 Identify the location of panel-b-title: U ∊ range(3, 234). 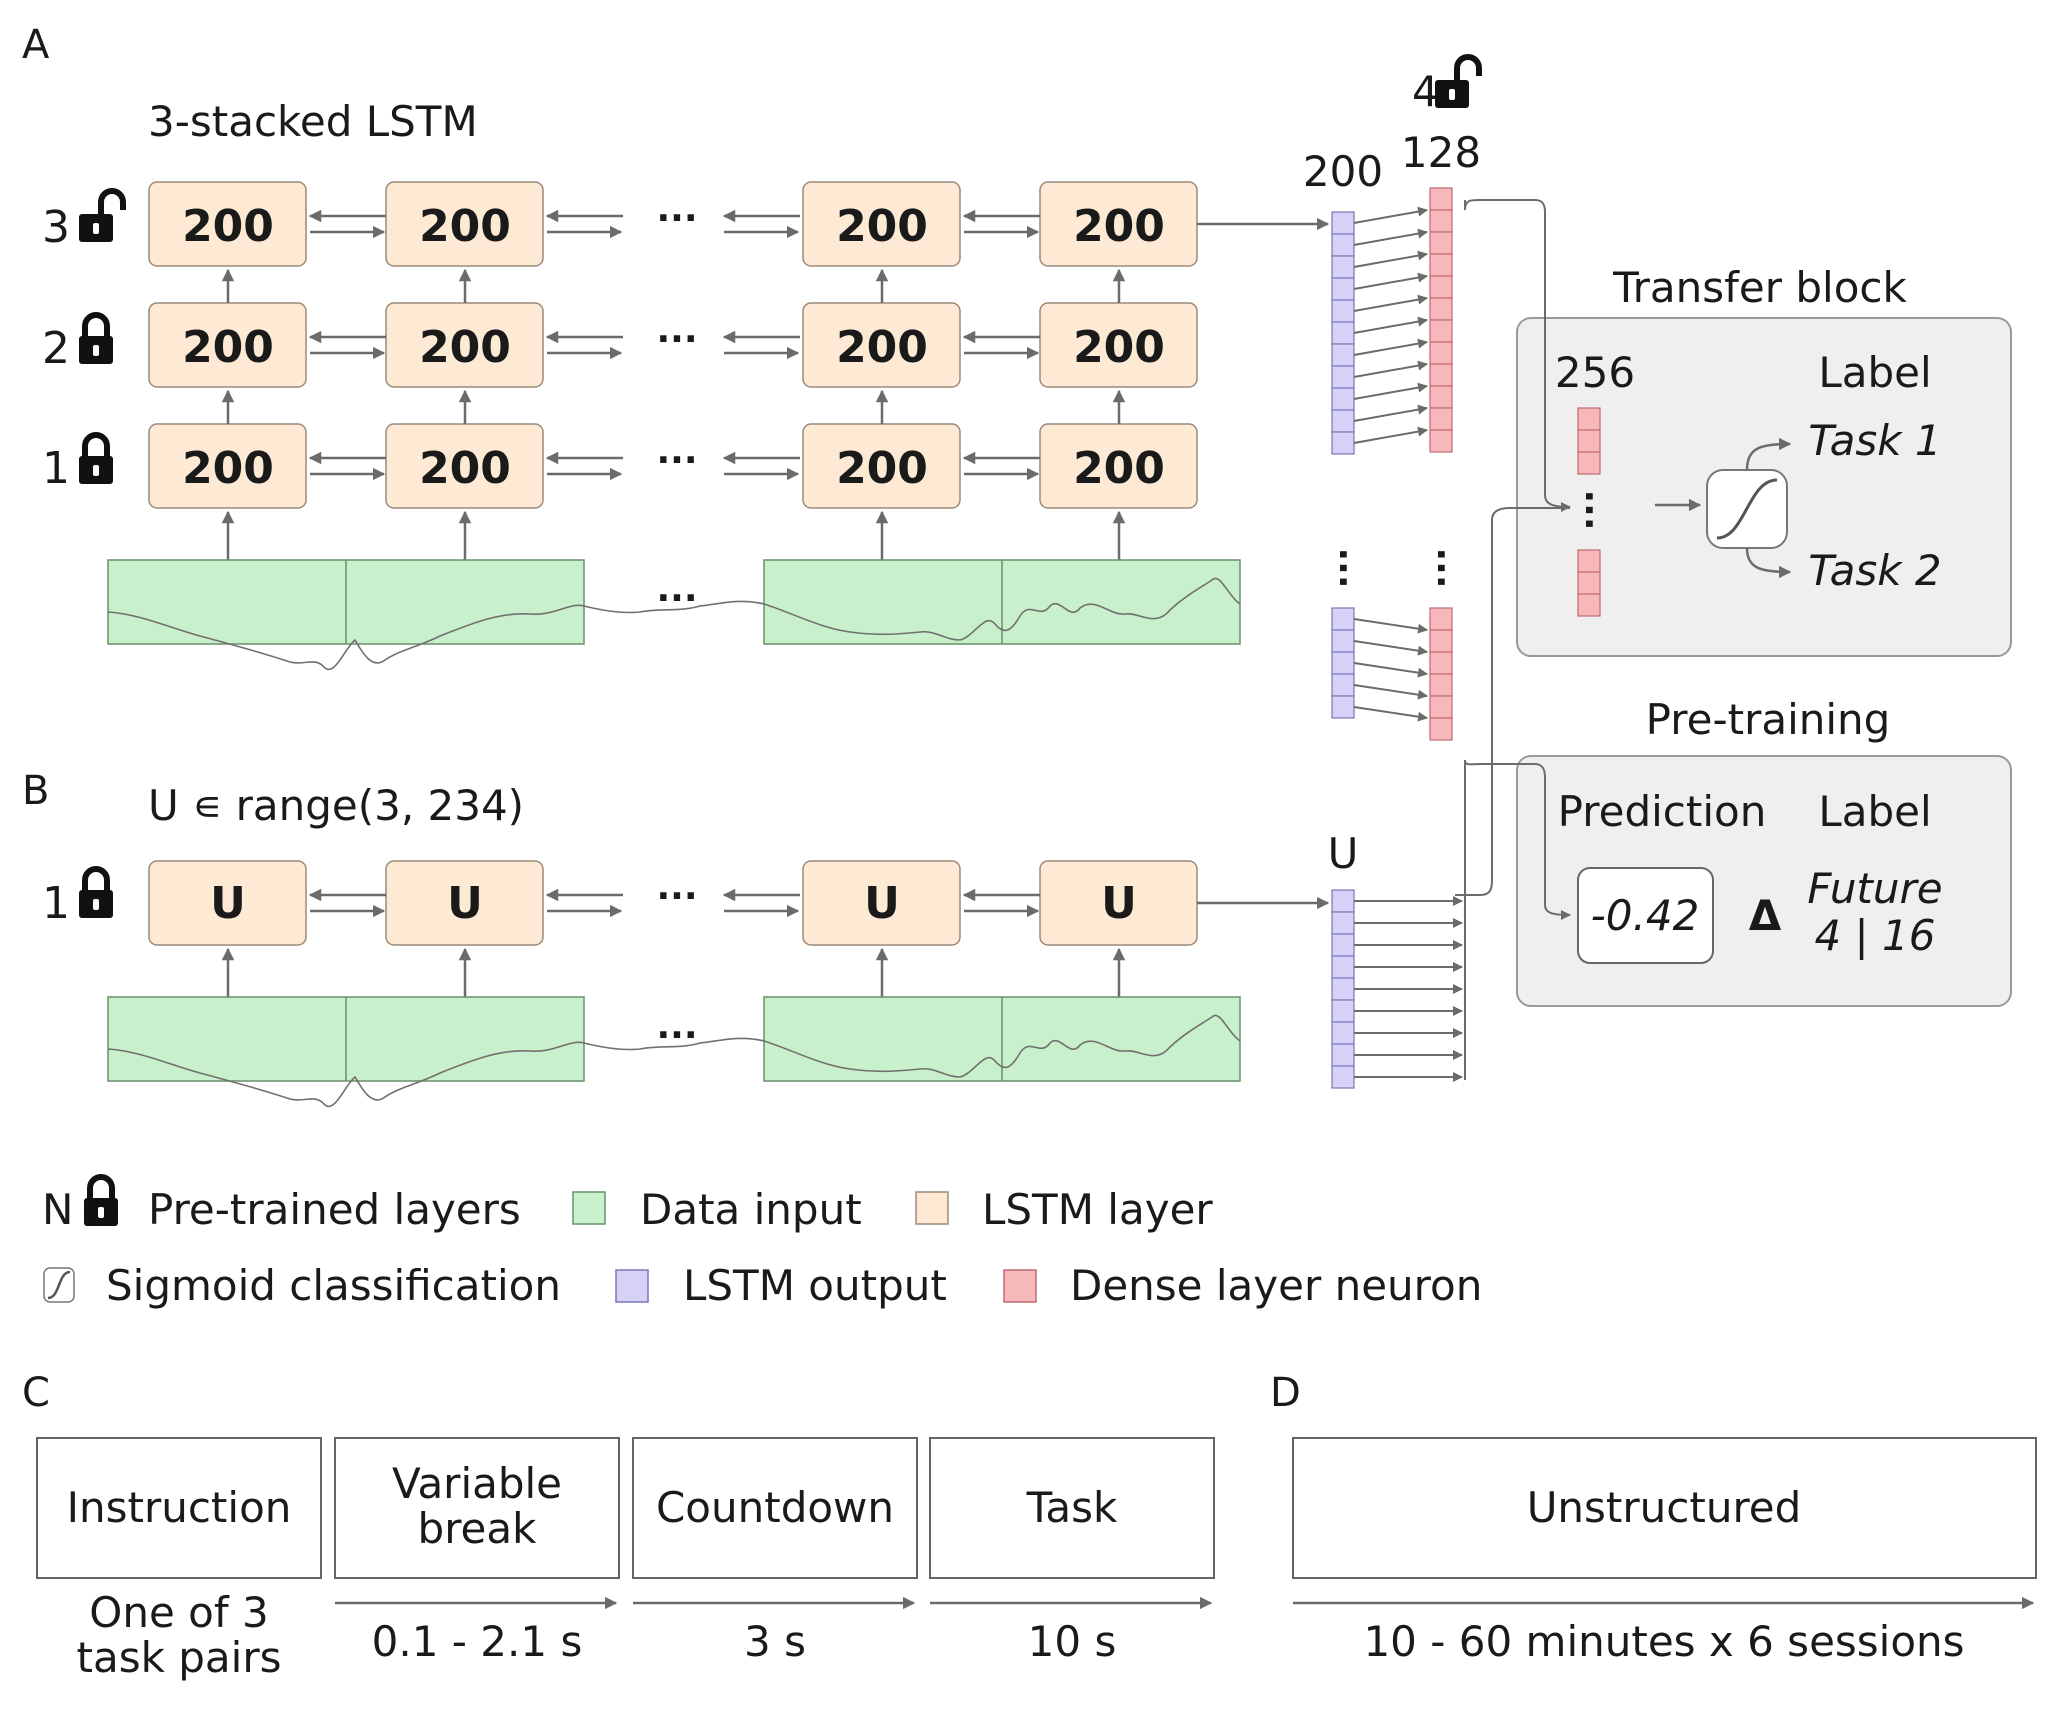
(336, 805).